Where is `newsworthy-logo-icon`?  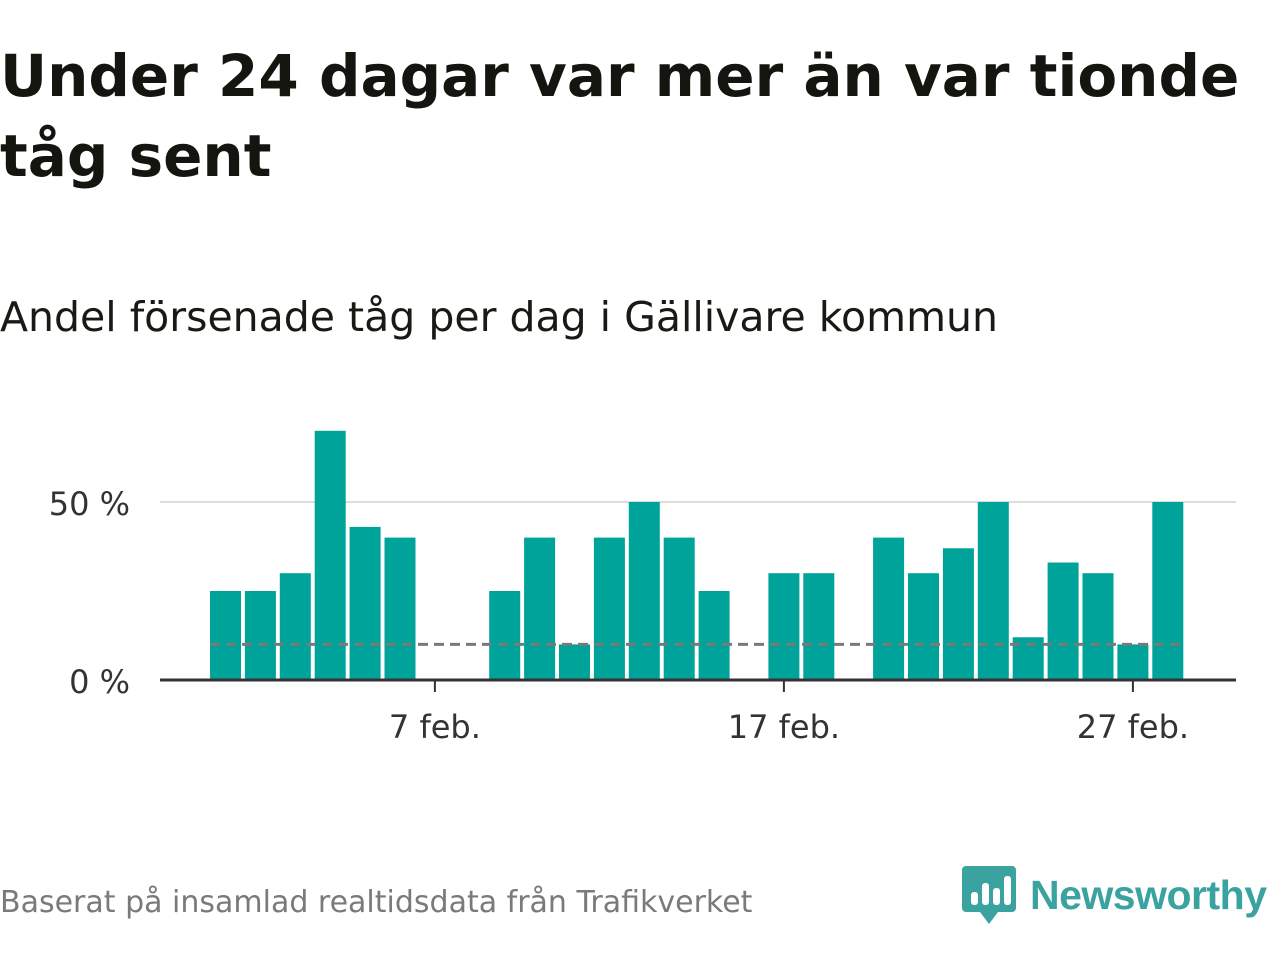 newsworthy-logo-icon is located at coordinates (989, 895).